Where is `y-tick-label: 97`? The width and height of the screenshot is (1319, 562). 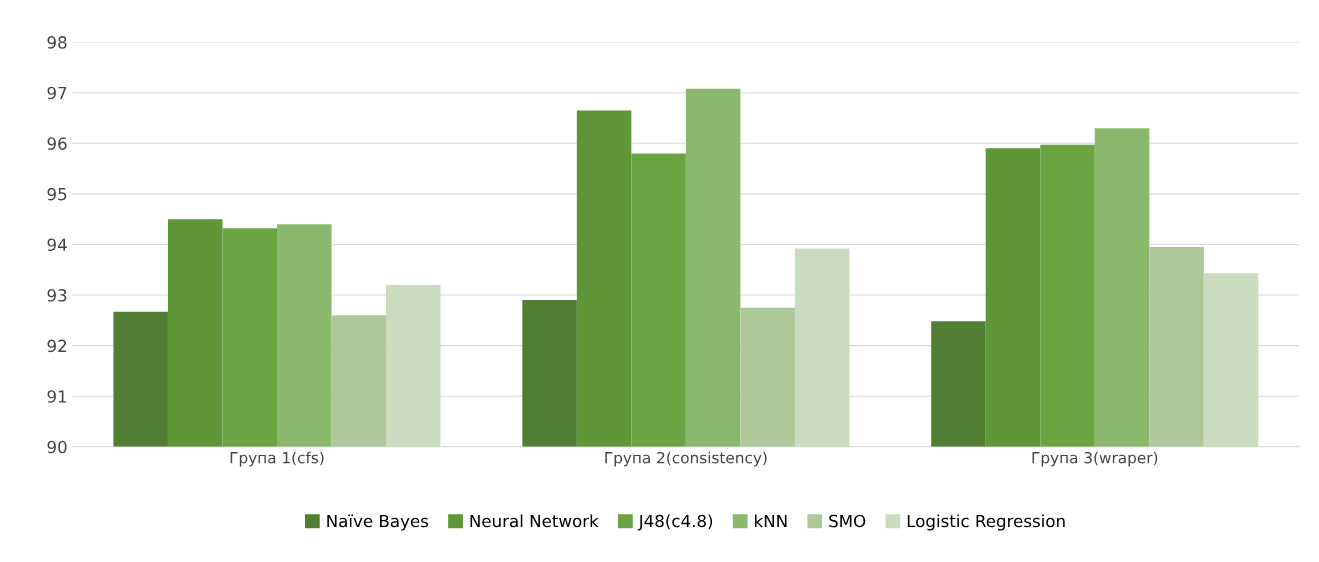 y-tick-label: 97 is located at coordinates (57, 93).